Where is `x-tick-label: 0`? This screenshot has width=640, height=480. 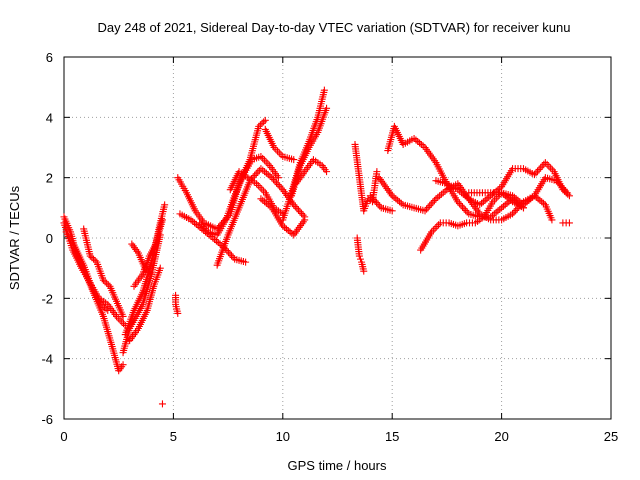
x-tick-label: 0 is located at coordinates (63, 436).